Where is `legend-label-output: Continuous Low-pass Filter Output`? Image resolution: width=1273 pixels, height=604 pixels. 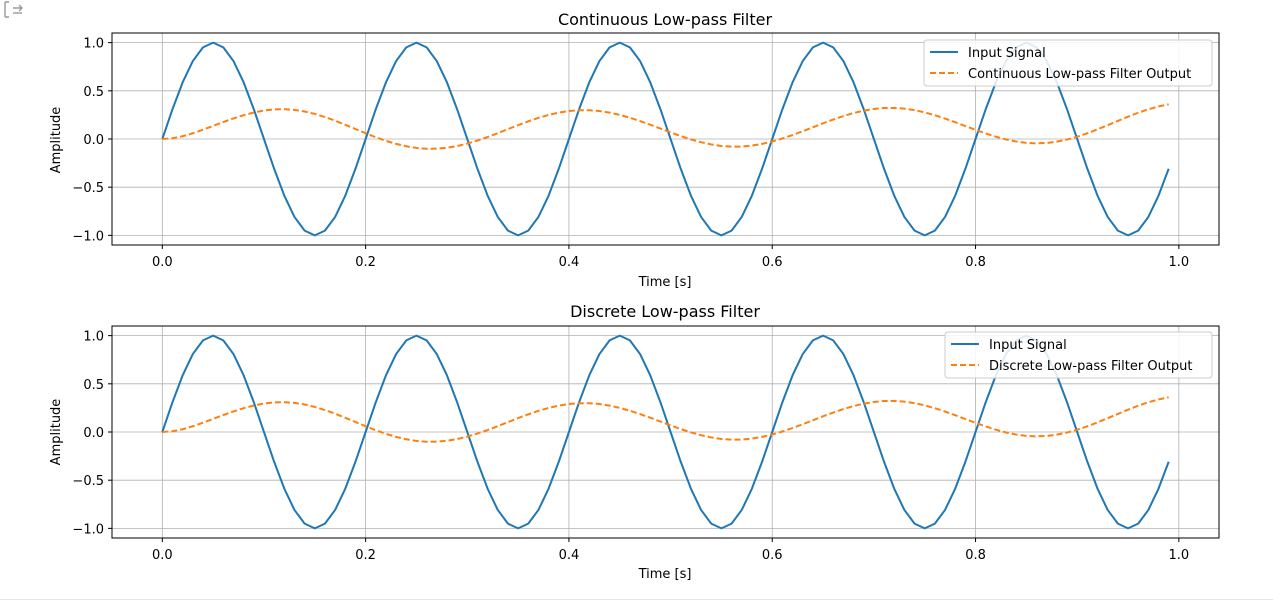
legend-label-output: Continuous Low-pass Filter Output is located at coordinates (1079, 74).